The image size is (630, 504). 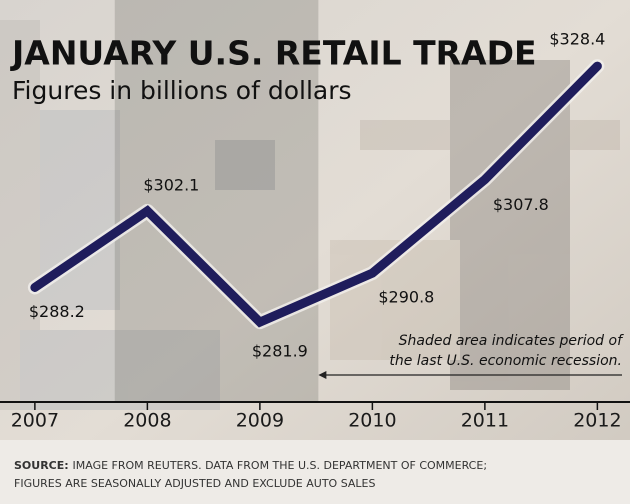 I want to click on chart-subtitle: Figures in billions of dollars, so click(x=182, y=90).